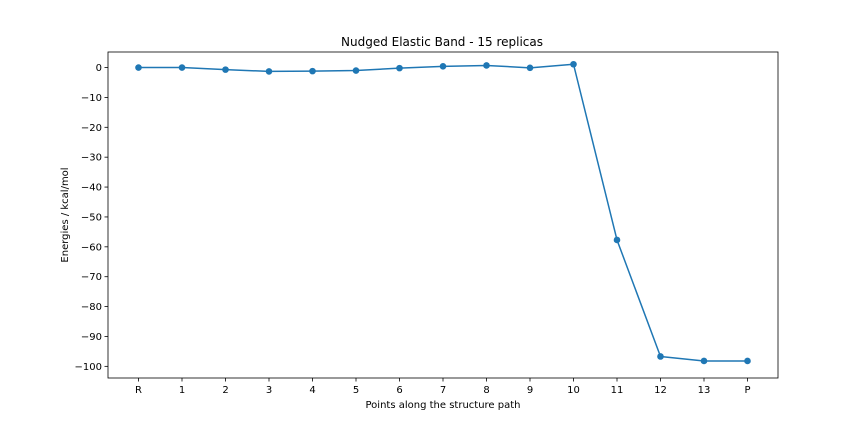 The height and width of the screenshot is (437, 864). I want to click on x-tick-label: 8, so click(486, 390).